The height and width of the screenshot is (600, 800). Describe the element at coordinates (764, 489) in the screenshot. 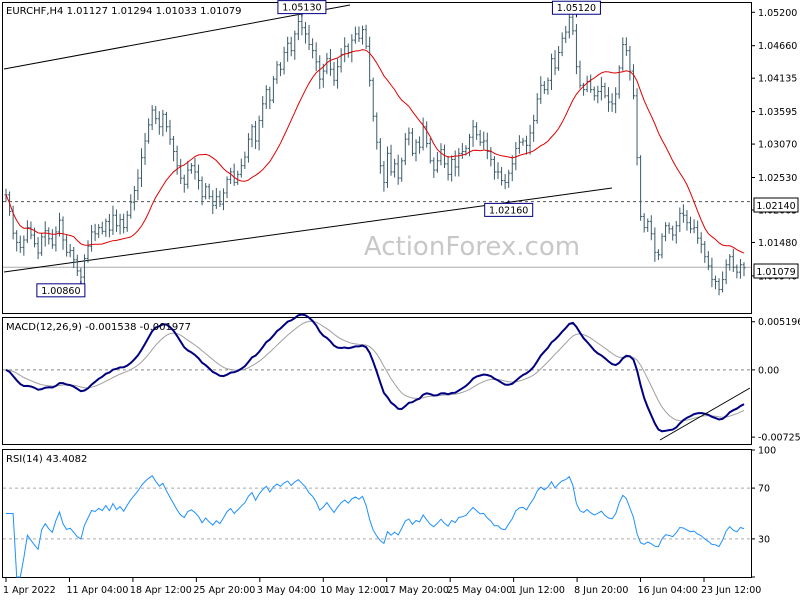

I see `rsi-tick-label: 70` at that location.